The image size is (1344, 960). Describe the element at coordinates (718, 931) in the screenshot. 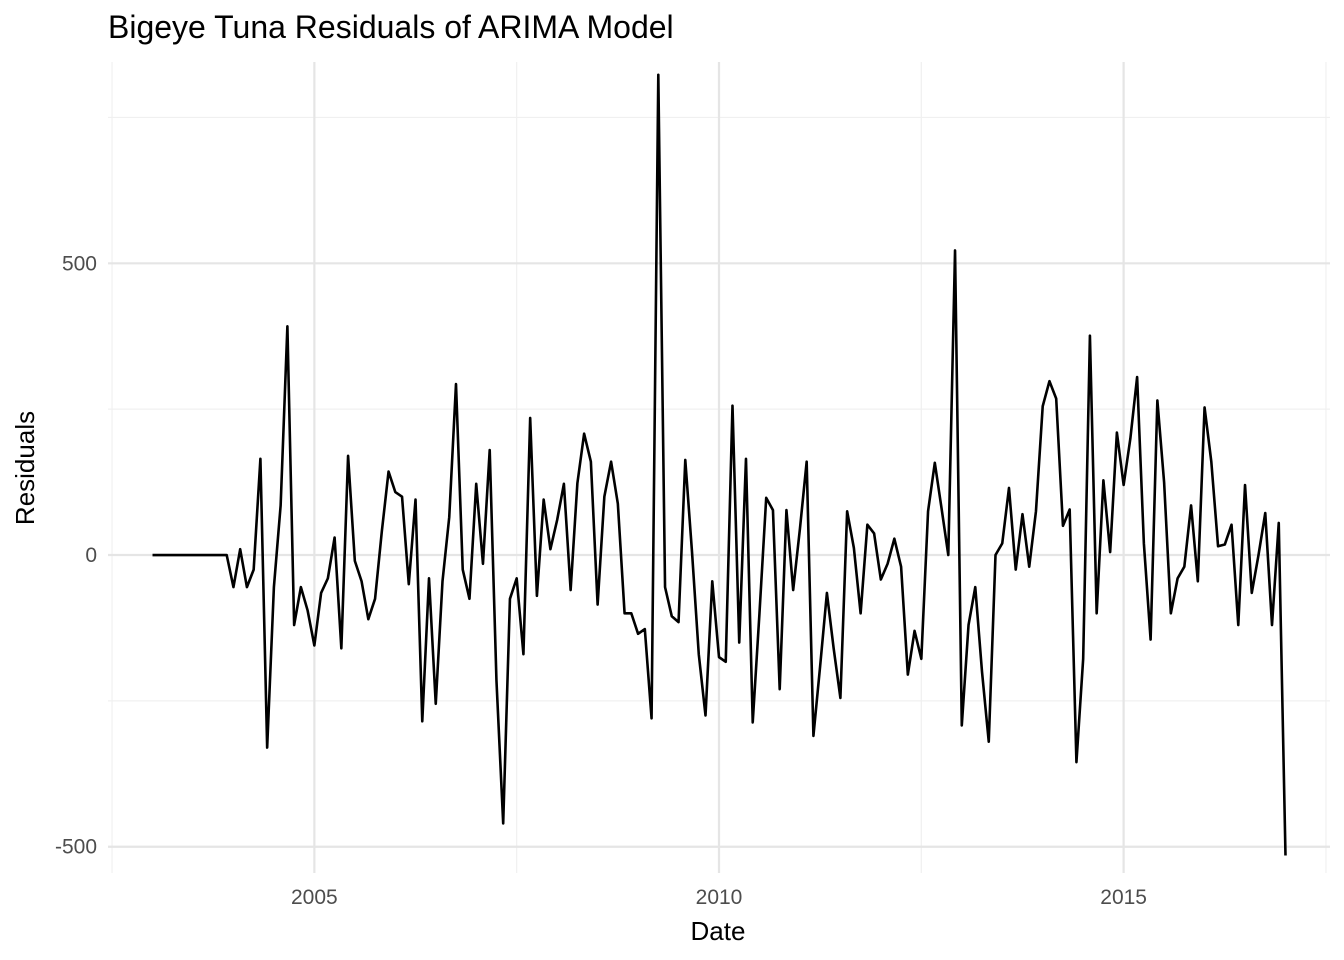

I see `x-axis-title: Date` at that location.